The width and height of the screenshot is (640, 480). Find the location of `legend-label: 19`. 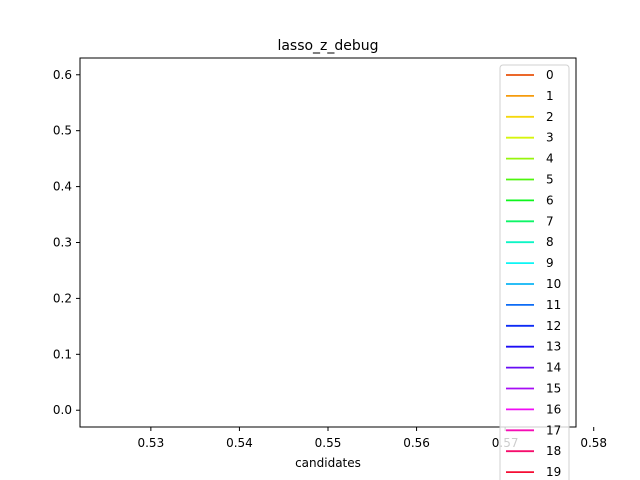

legend-label: 19 is located at coordinates (553, 472).